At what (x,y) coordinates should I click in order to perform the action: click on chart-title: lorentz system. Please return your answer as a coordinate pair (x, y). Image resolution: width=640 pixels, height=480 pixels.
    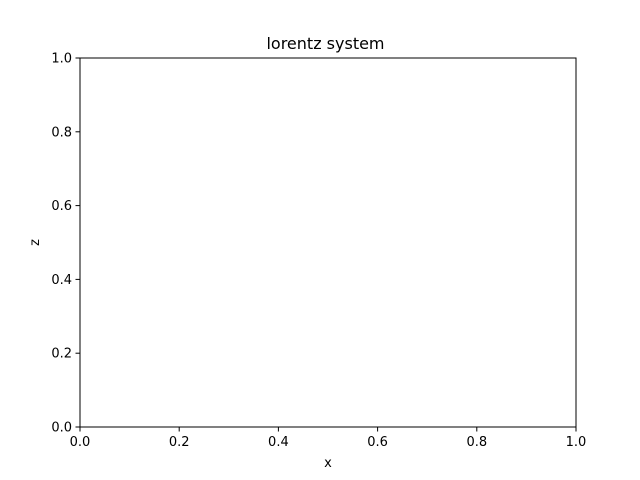
    Looking at the image, I should click on (325, 43).